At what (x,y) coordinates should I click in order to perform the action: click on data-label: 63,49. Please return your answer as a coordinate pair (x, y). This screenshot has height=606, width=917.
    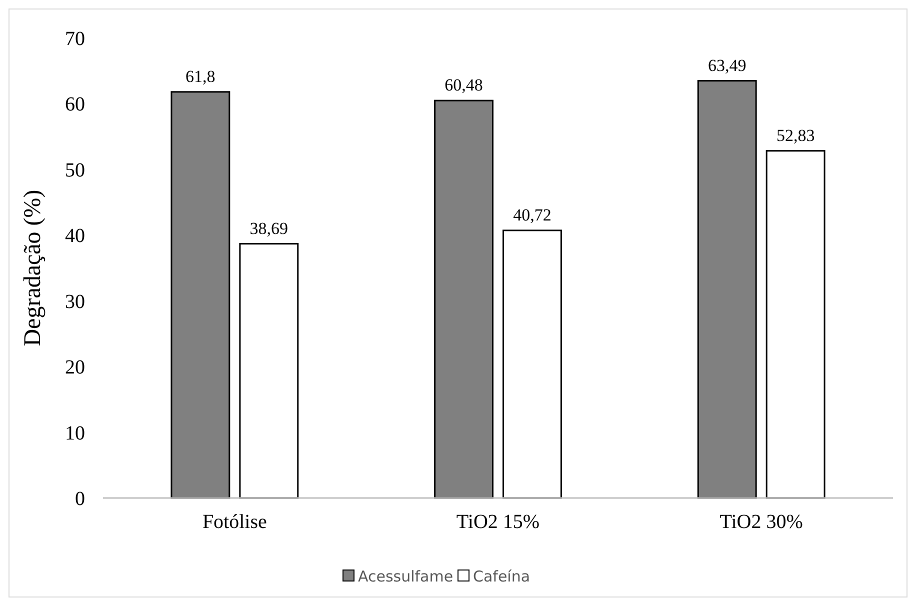
    Looking at the image, I should click on (727, 65).